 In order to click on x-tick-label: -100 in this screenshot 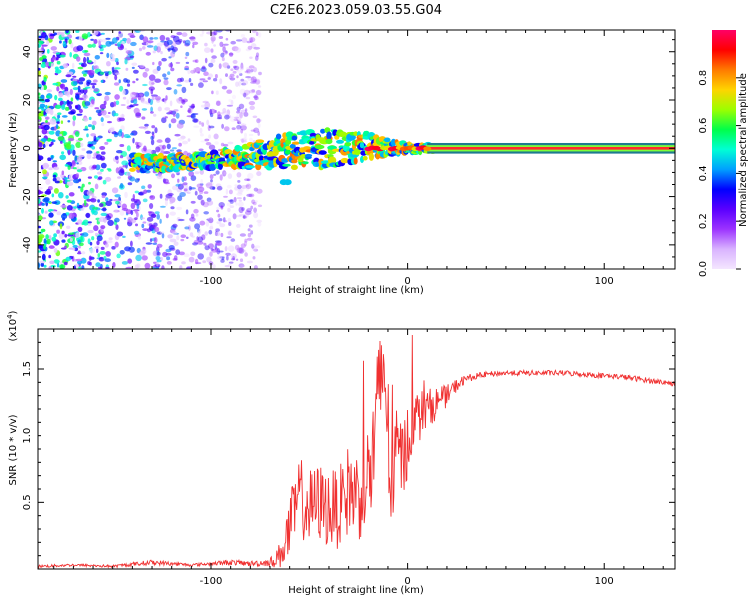, I will do `click(211, 281)`.